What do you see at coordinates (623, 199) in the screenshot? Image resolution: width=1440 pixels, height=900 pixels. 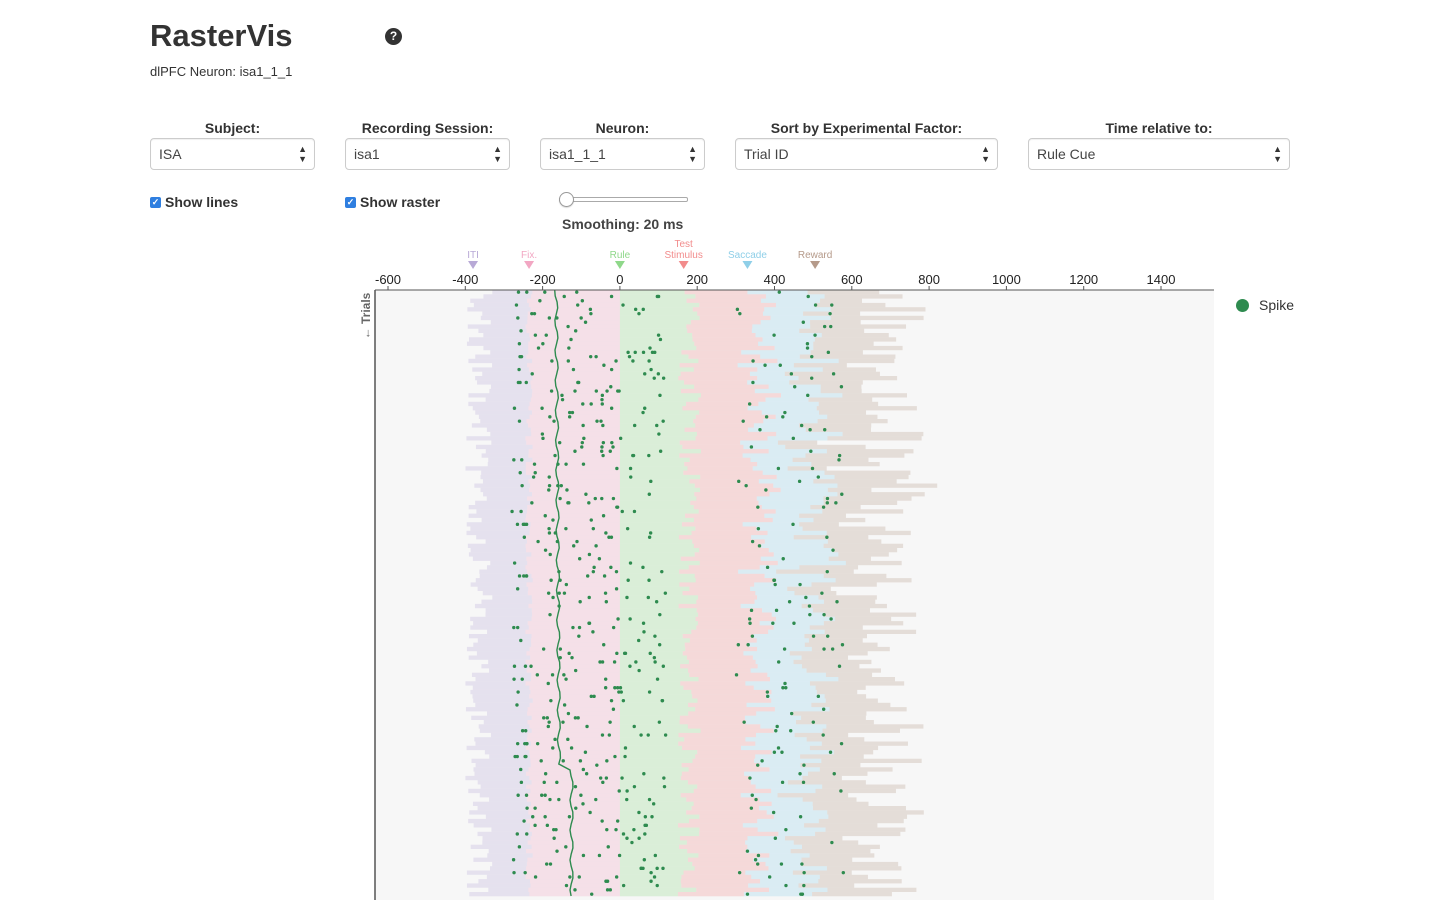 I see `smoothing-slider` at bounding box center [623, 199].